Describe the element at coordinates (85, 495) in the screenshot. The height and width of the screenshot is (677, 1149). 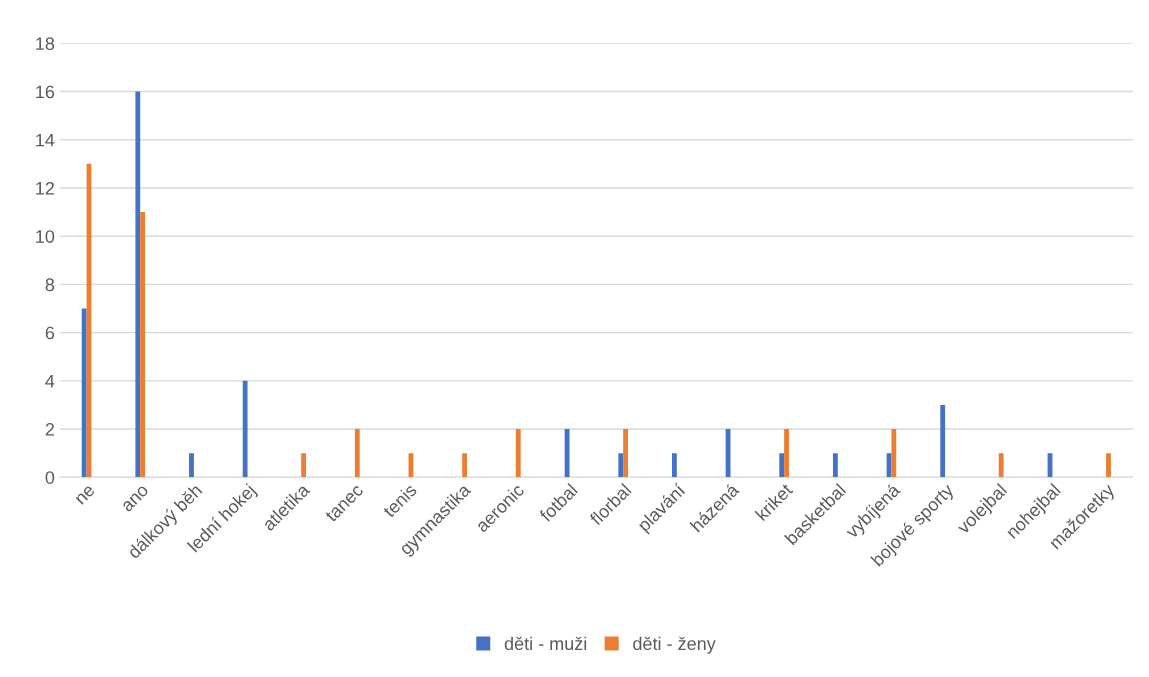
I see `x-tick-label: ne` at that location.